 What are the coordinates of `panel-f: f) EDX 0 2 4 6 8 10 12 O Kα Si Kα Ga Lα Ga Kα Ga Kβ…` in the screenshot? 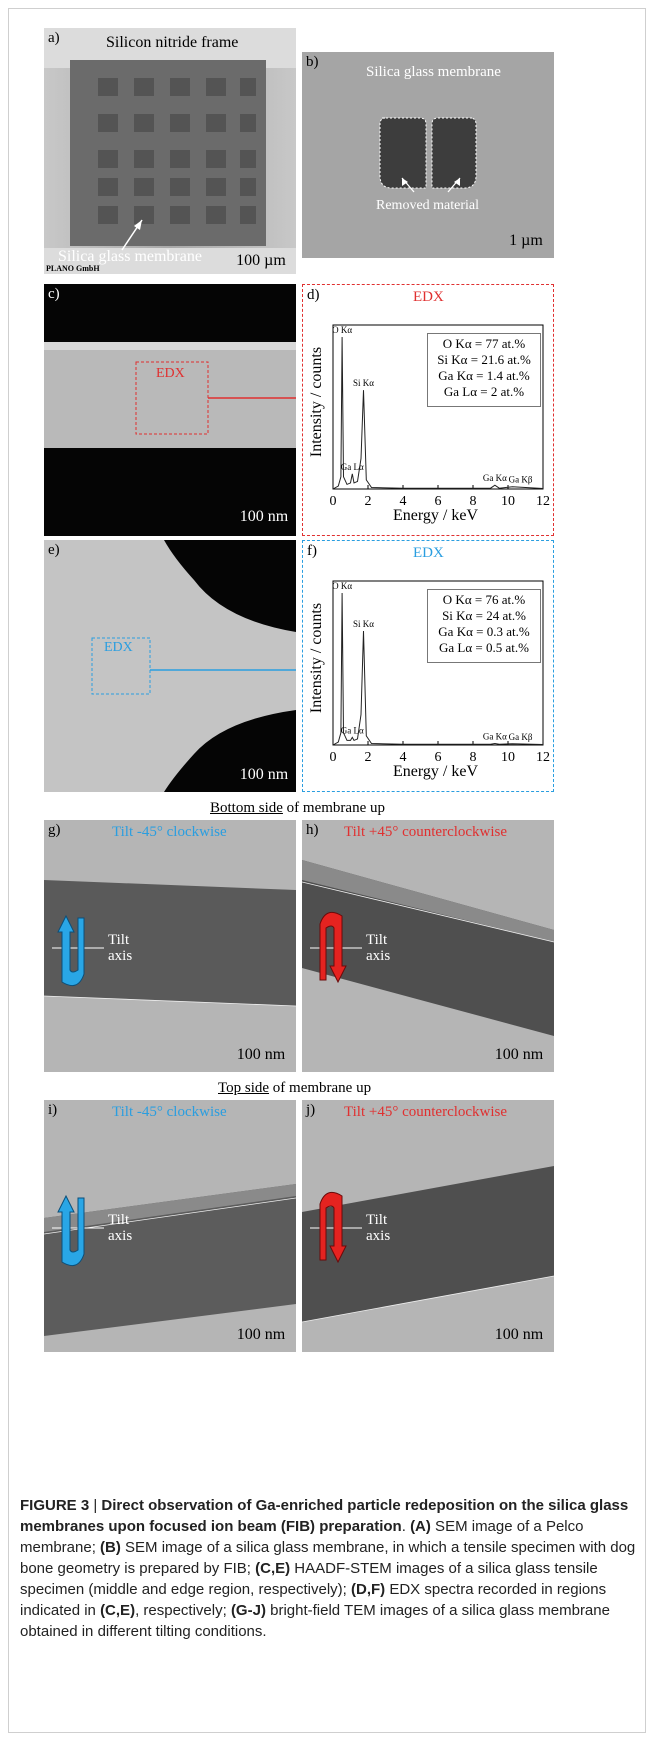 It's located at (428, 666).